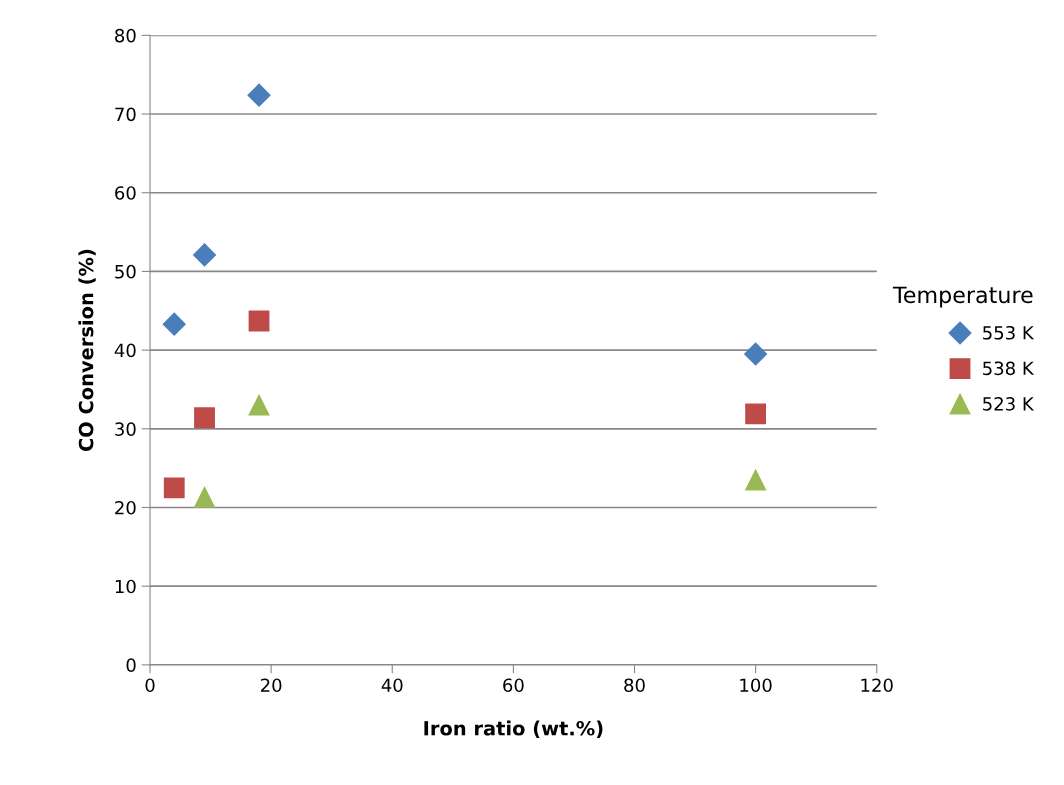 This screenshot has height=785, width=1064. I want to click on legend-title: Temperature, so click(962, 297).